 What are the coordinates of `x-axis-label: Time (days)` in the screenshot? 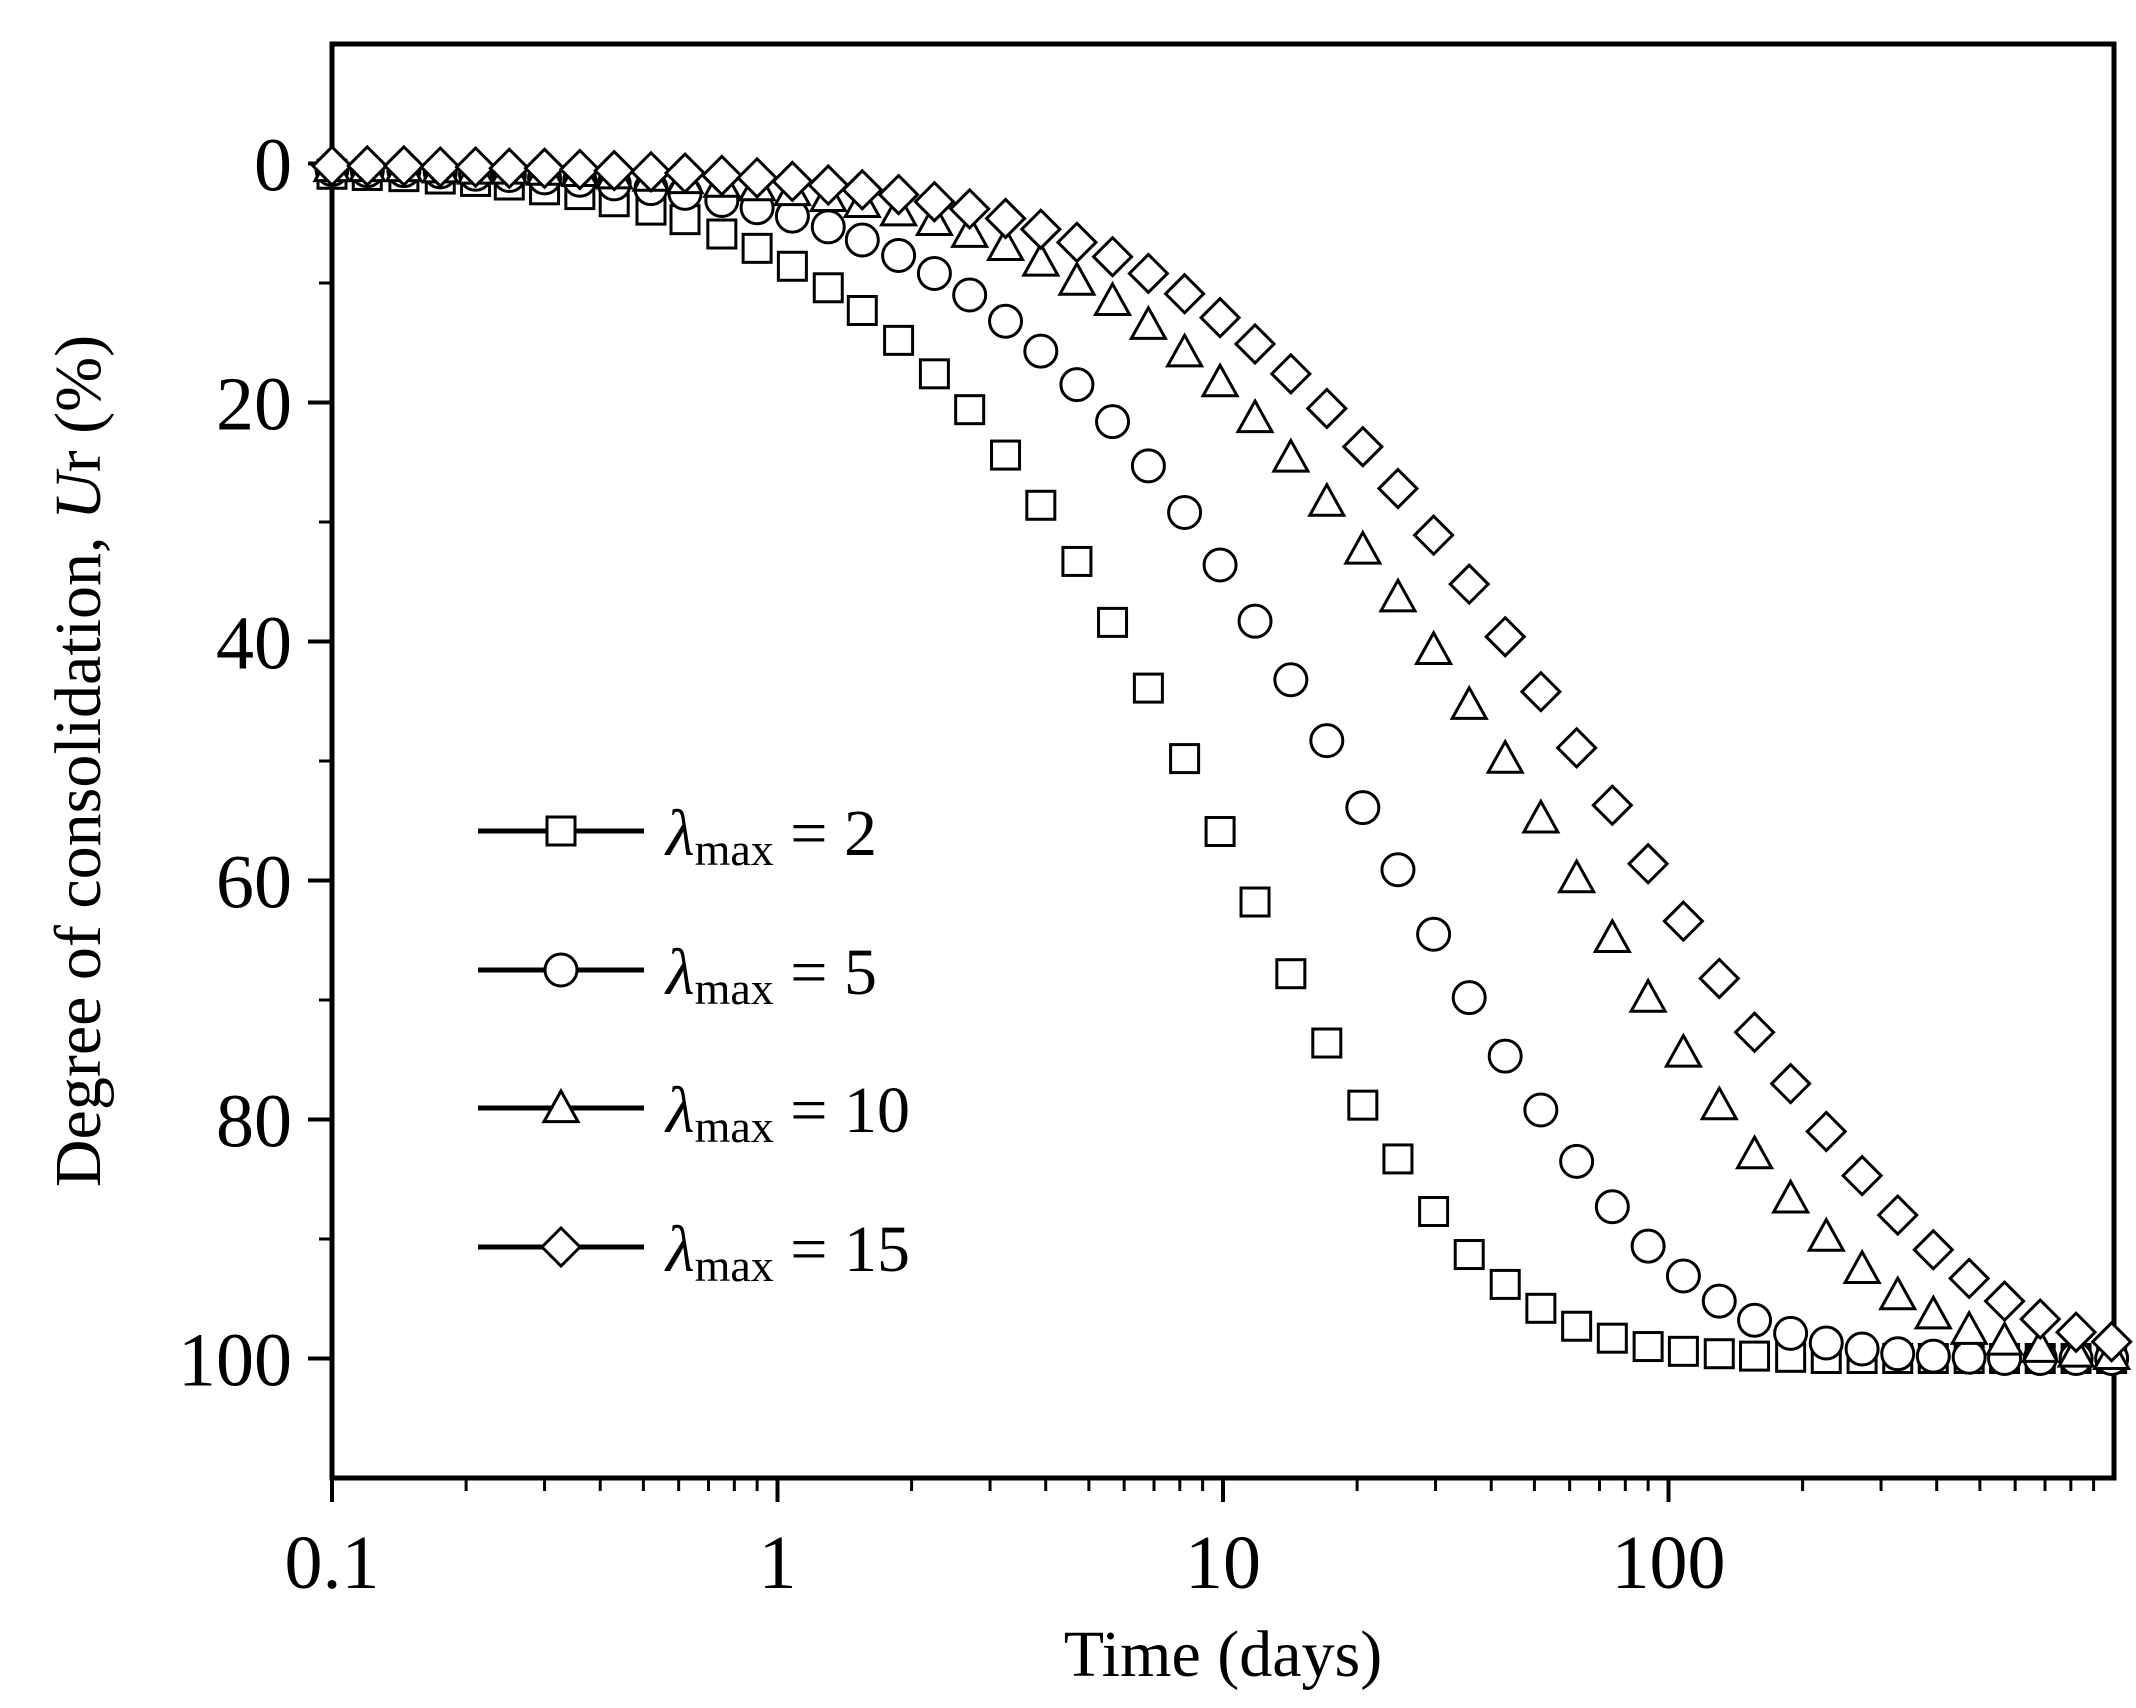 It's located at (1223, 1654).